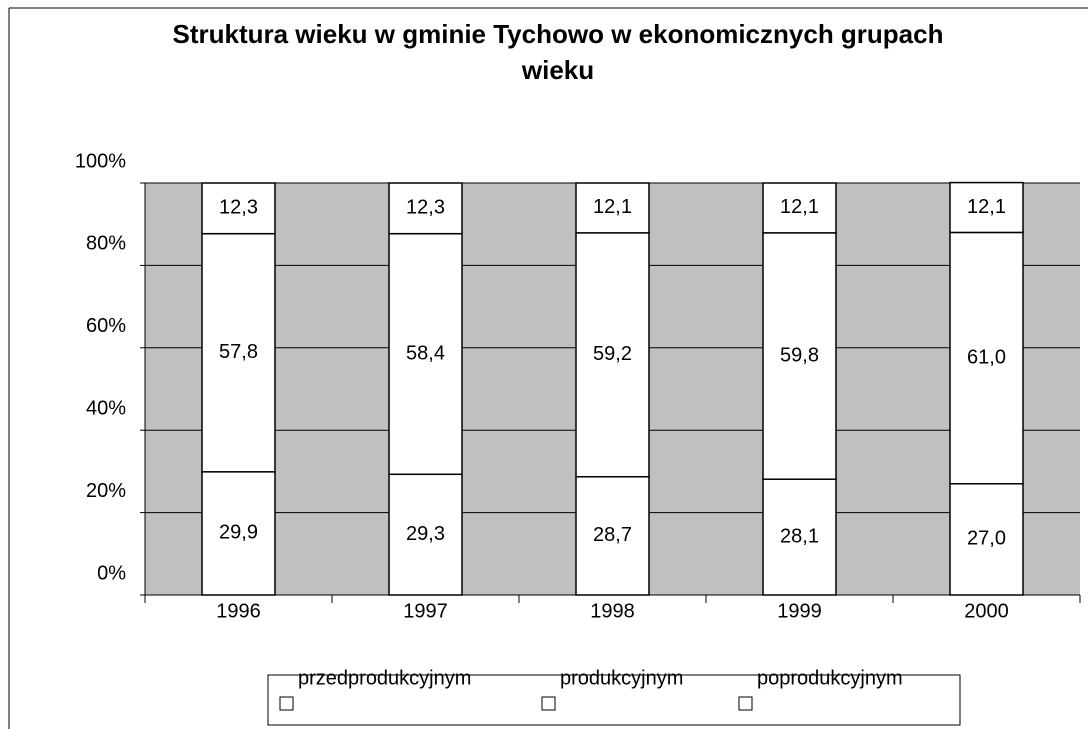 The width and height of the screenshot is (1088, 729). What do you see at coordinates (425, 611) in the screenshot?
I see `x-tick-label: 1997` at bounding box center [425, 611].